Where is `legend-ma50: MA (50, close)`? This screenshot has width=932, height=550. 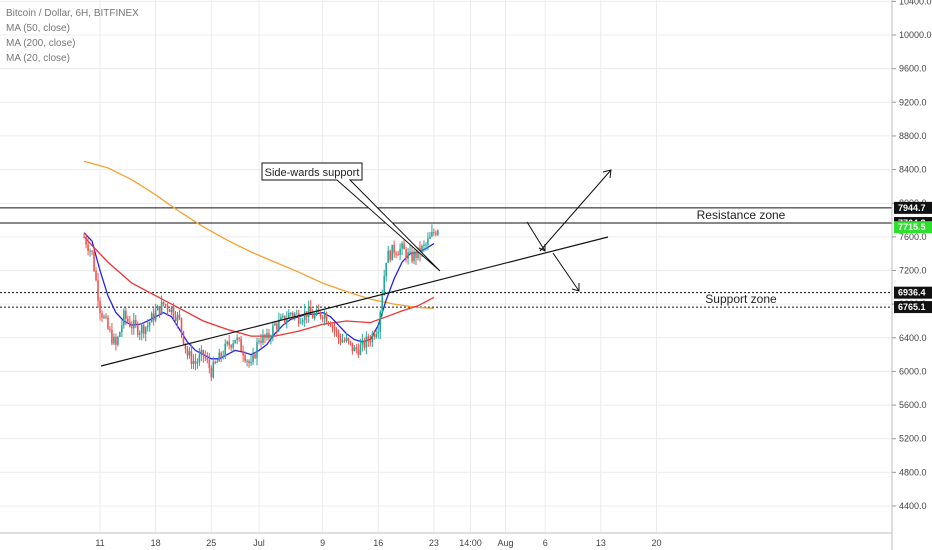 legend-ma50: MA (50, close) is located at coordinates (38, 28).